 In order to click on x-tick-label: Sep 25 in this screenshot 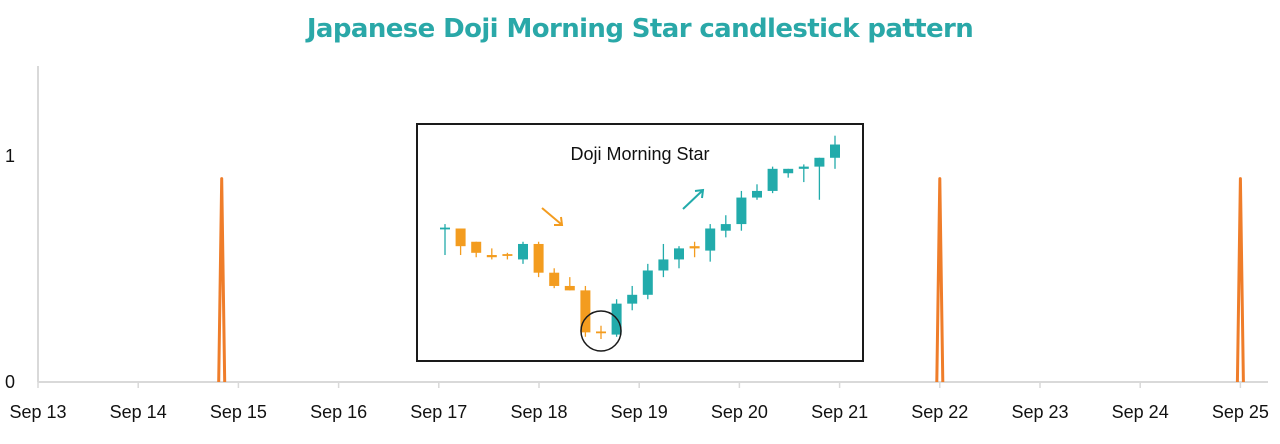, I will do `click(1240, 412)`.